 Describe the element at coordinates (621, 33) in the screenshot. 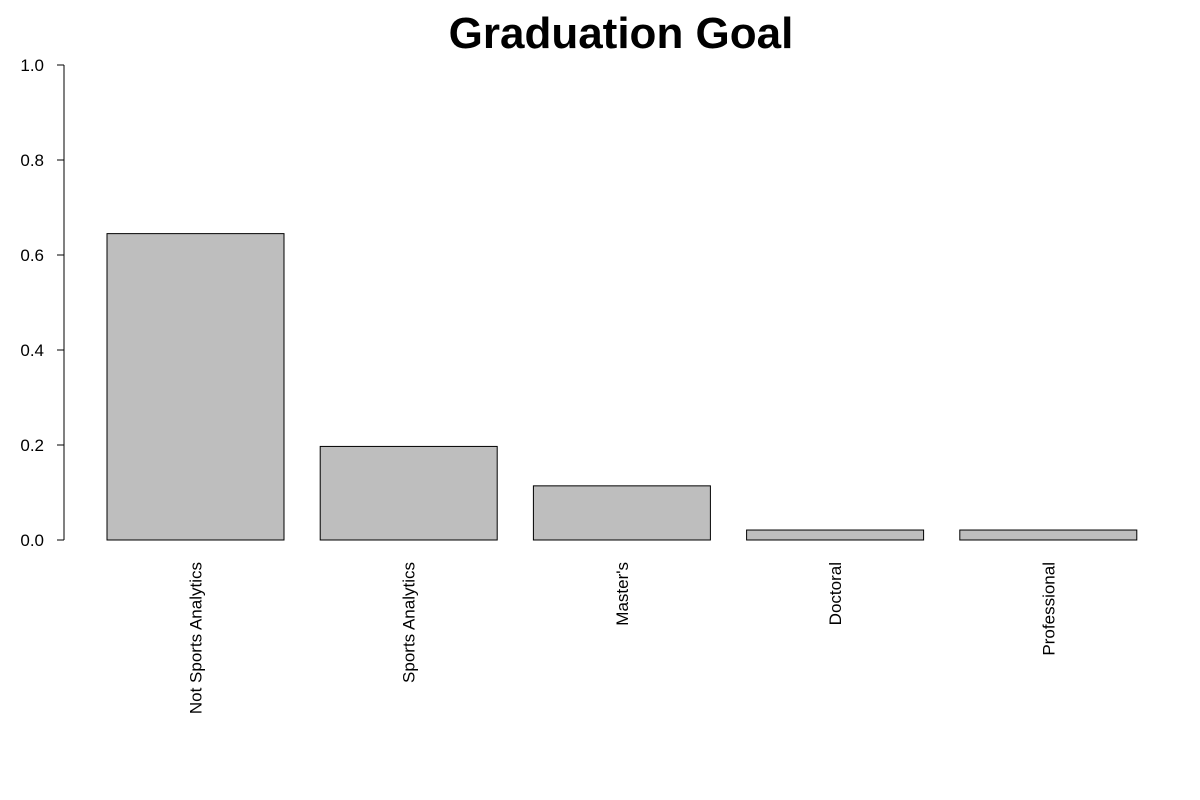

I see `chart-title: Graduation Goal` at that location.